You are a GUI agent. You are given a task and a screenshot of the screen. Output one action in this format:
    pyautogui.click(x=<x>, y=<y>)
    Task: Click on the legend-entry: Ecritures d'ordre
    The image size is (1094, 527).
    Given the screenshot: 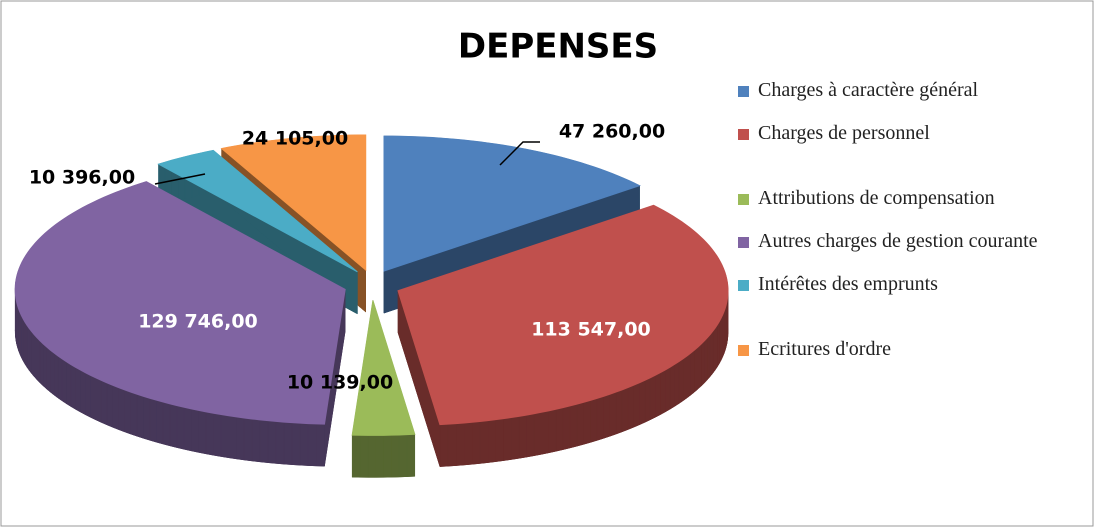 What is the action you would take?
    pyautogui.click(x=903, y=349)
    